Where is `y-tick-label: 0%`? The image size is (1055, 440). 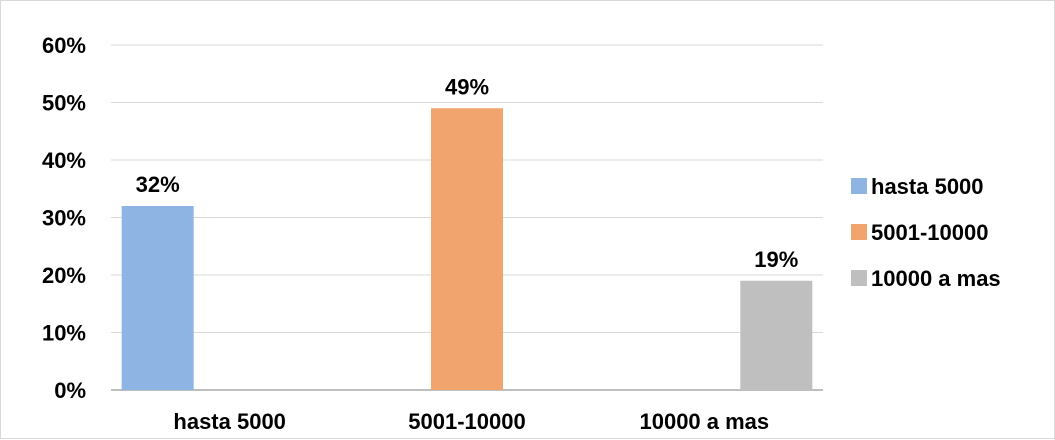
y-tick-label: 0% is located at coordinates (70, 390).